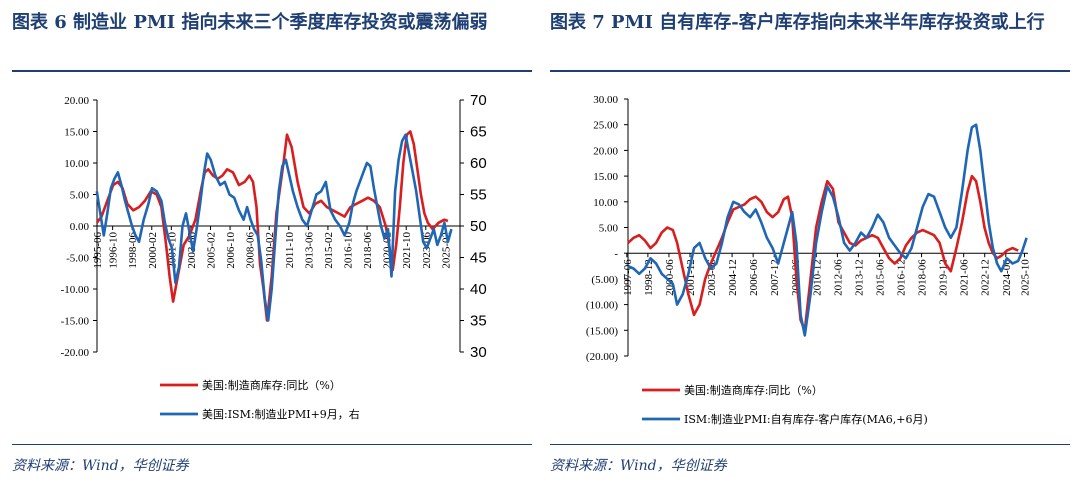  Describe the element at coordinates (478, 258) in the screenshot. I see `right-y-tick-label: 45` at that location.